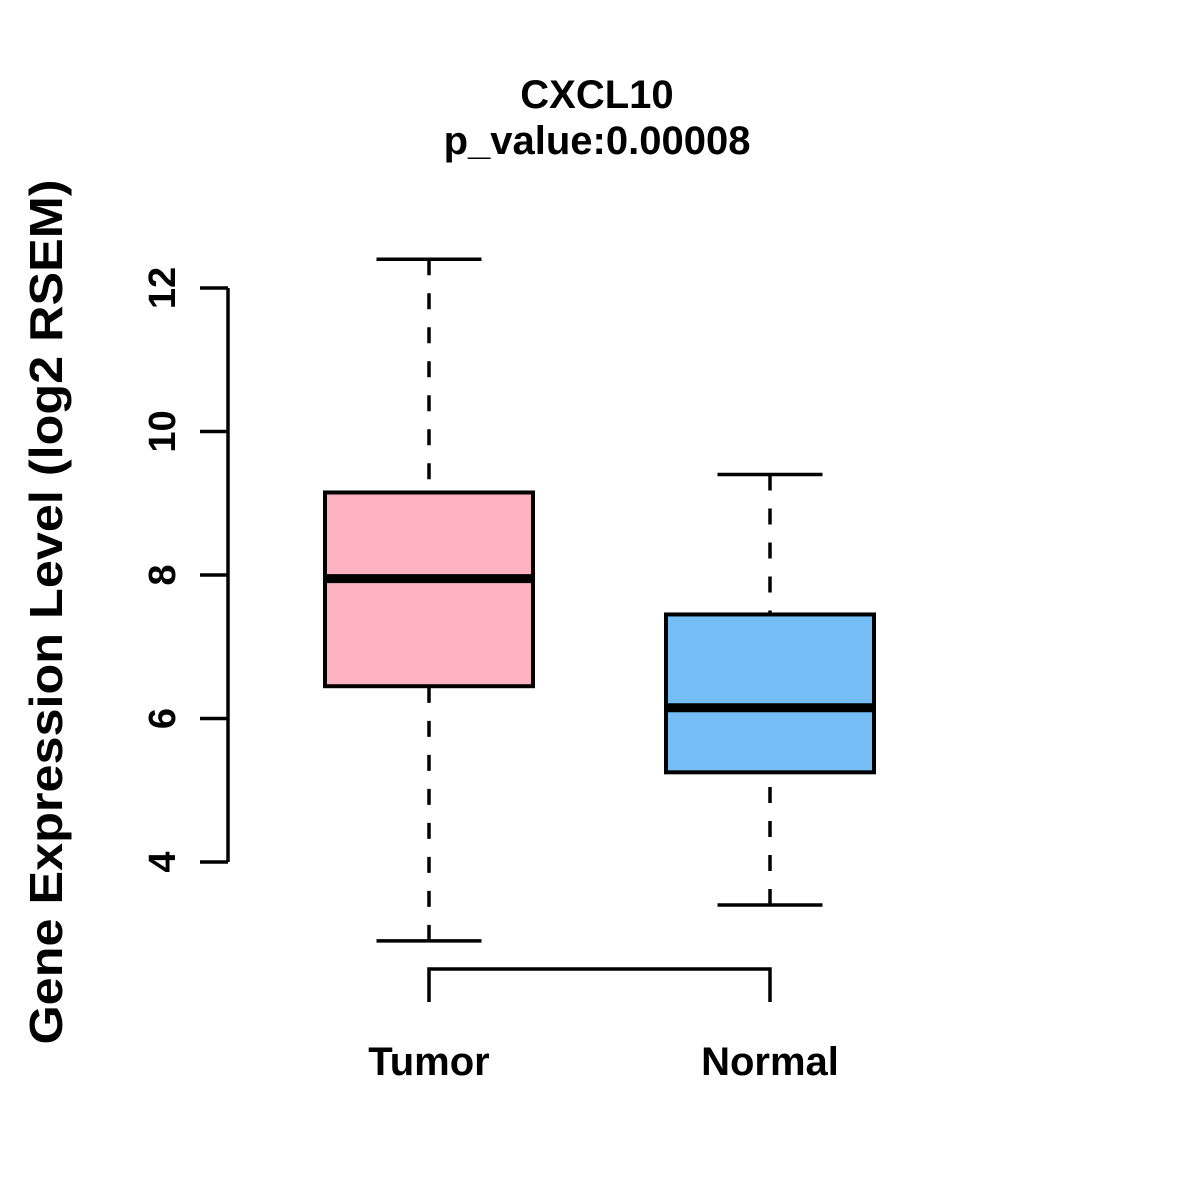 The width and height of the screenshot is (1200, 1200). What do you see at coordinates (163, 574) in the screenshot?
I see `y-tick-label: 8` at bounding box center [163, 574].